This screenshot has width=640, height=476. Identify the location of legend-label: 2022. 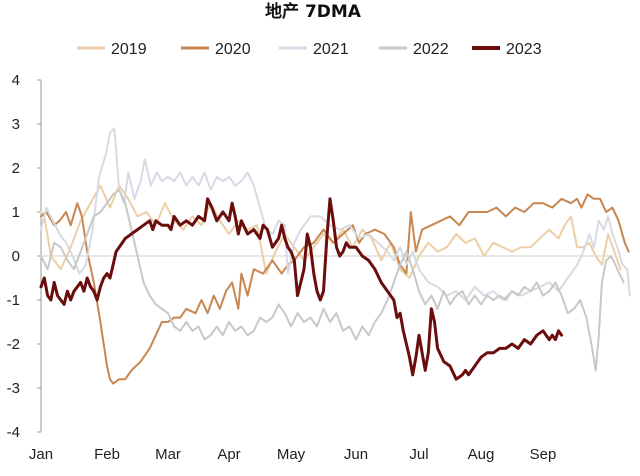
(431, 49).